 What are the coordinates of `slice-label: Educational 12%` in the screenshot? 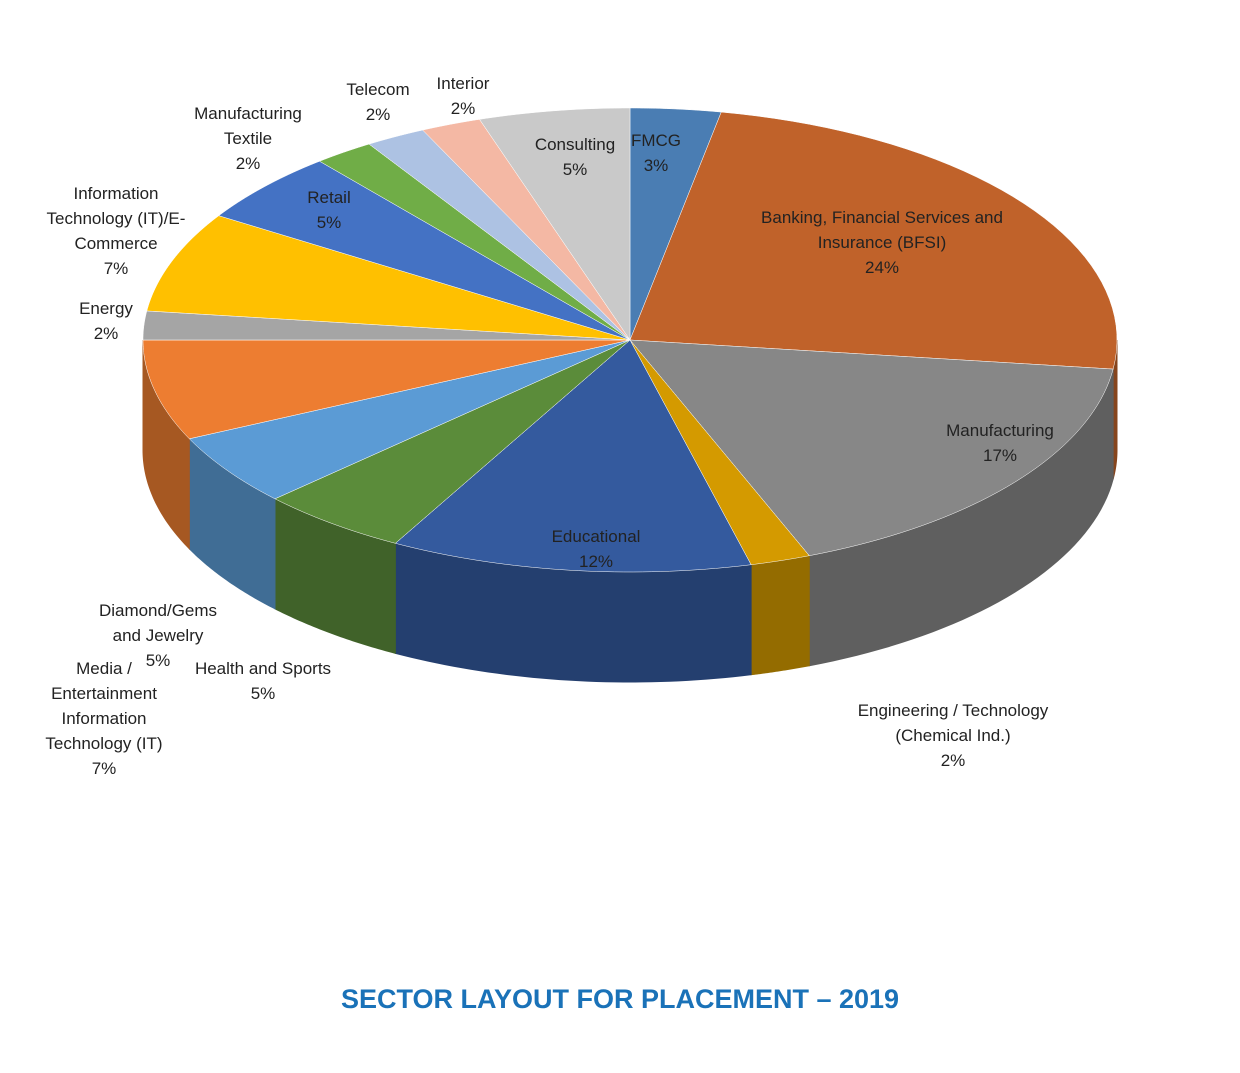 It's located at (596, 549).